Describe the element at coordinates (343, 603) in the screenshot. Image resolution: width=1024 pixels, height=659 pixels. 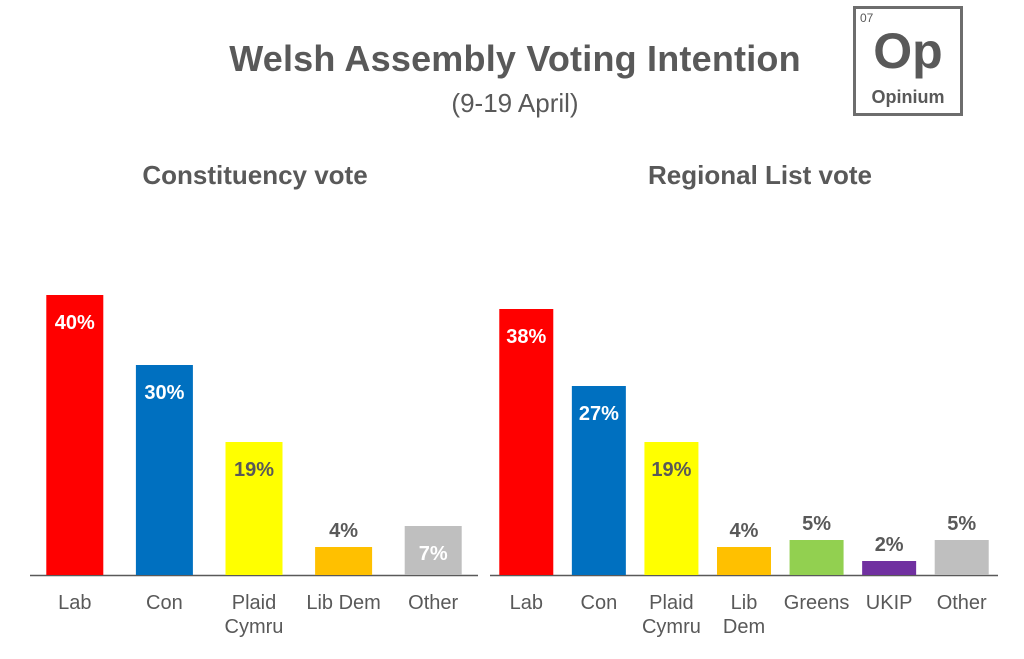
I see `constituency-category-label-lib-dem: Lib Dem` at that location.